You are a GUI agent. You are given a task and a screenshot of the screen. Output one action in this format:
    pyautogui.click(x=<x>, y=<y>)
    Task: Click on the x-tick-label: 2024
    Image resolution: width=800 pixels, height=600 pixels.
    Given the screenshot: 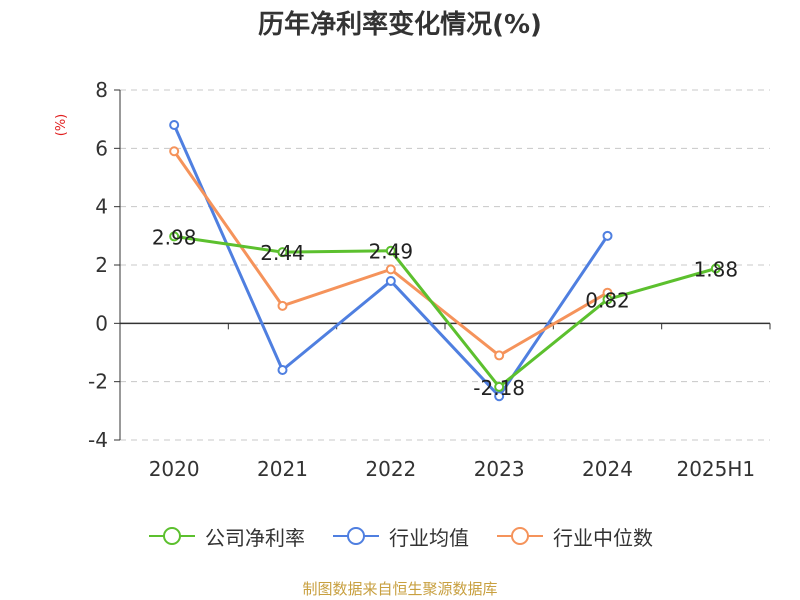 What is the action you would take?
    pyautogui.click(x=607, y=469)
    